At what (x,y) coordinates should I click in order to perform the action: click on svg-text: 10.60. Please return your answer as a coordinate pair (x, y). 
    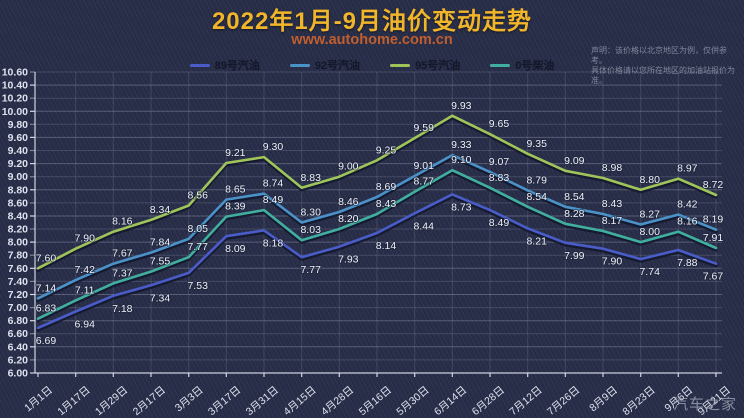
    Looking at the image, I should click on (15, 73).